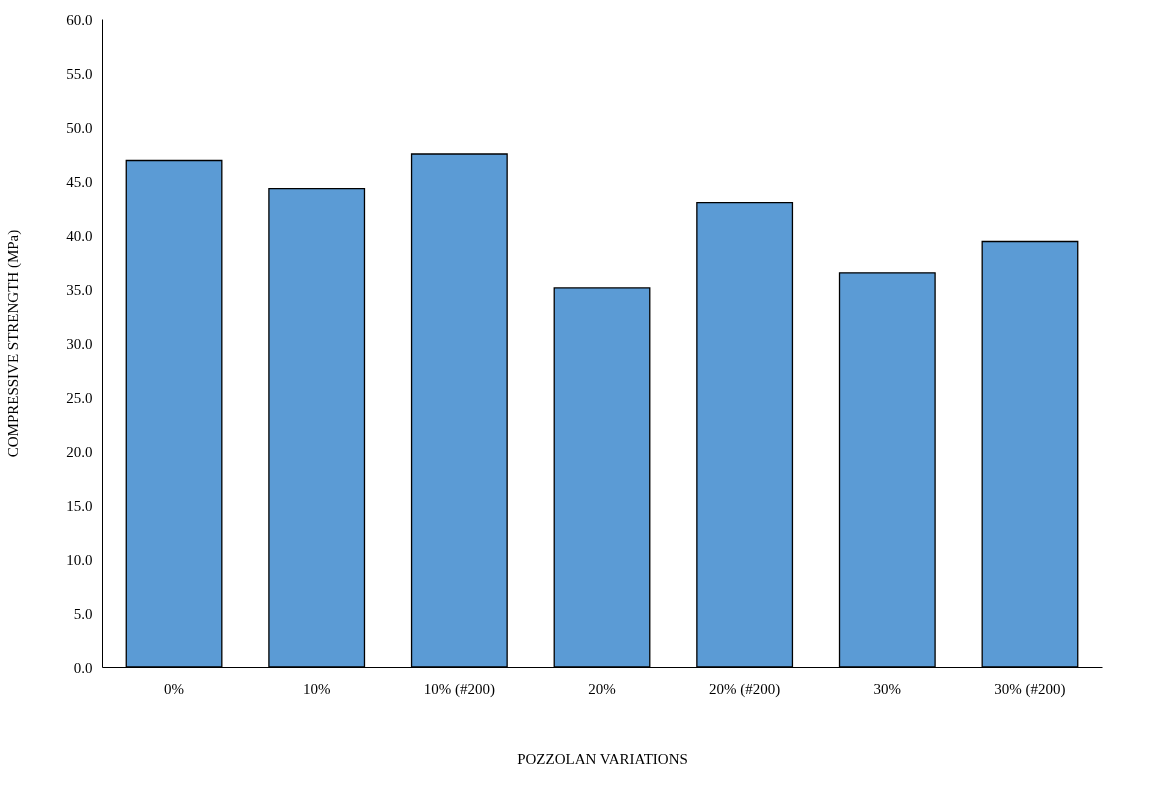 The height and width of the screenshot is (805, 1157). What do you see at coordinates (174, 688) in the screenshot?
I see `x-tick-label: 0%` at bounding box center [174, 688].